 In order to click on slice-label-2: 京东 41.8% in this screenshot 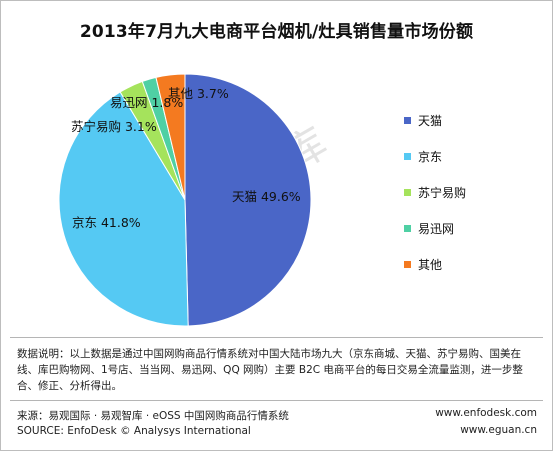, I will do `click(106, 222)`.